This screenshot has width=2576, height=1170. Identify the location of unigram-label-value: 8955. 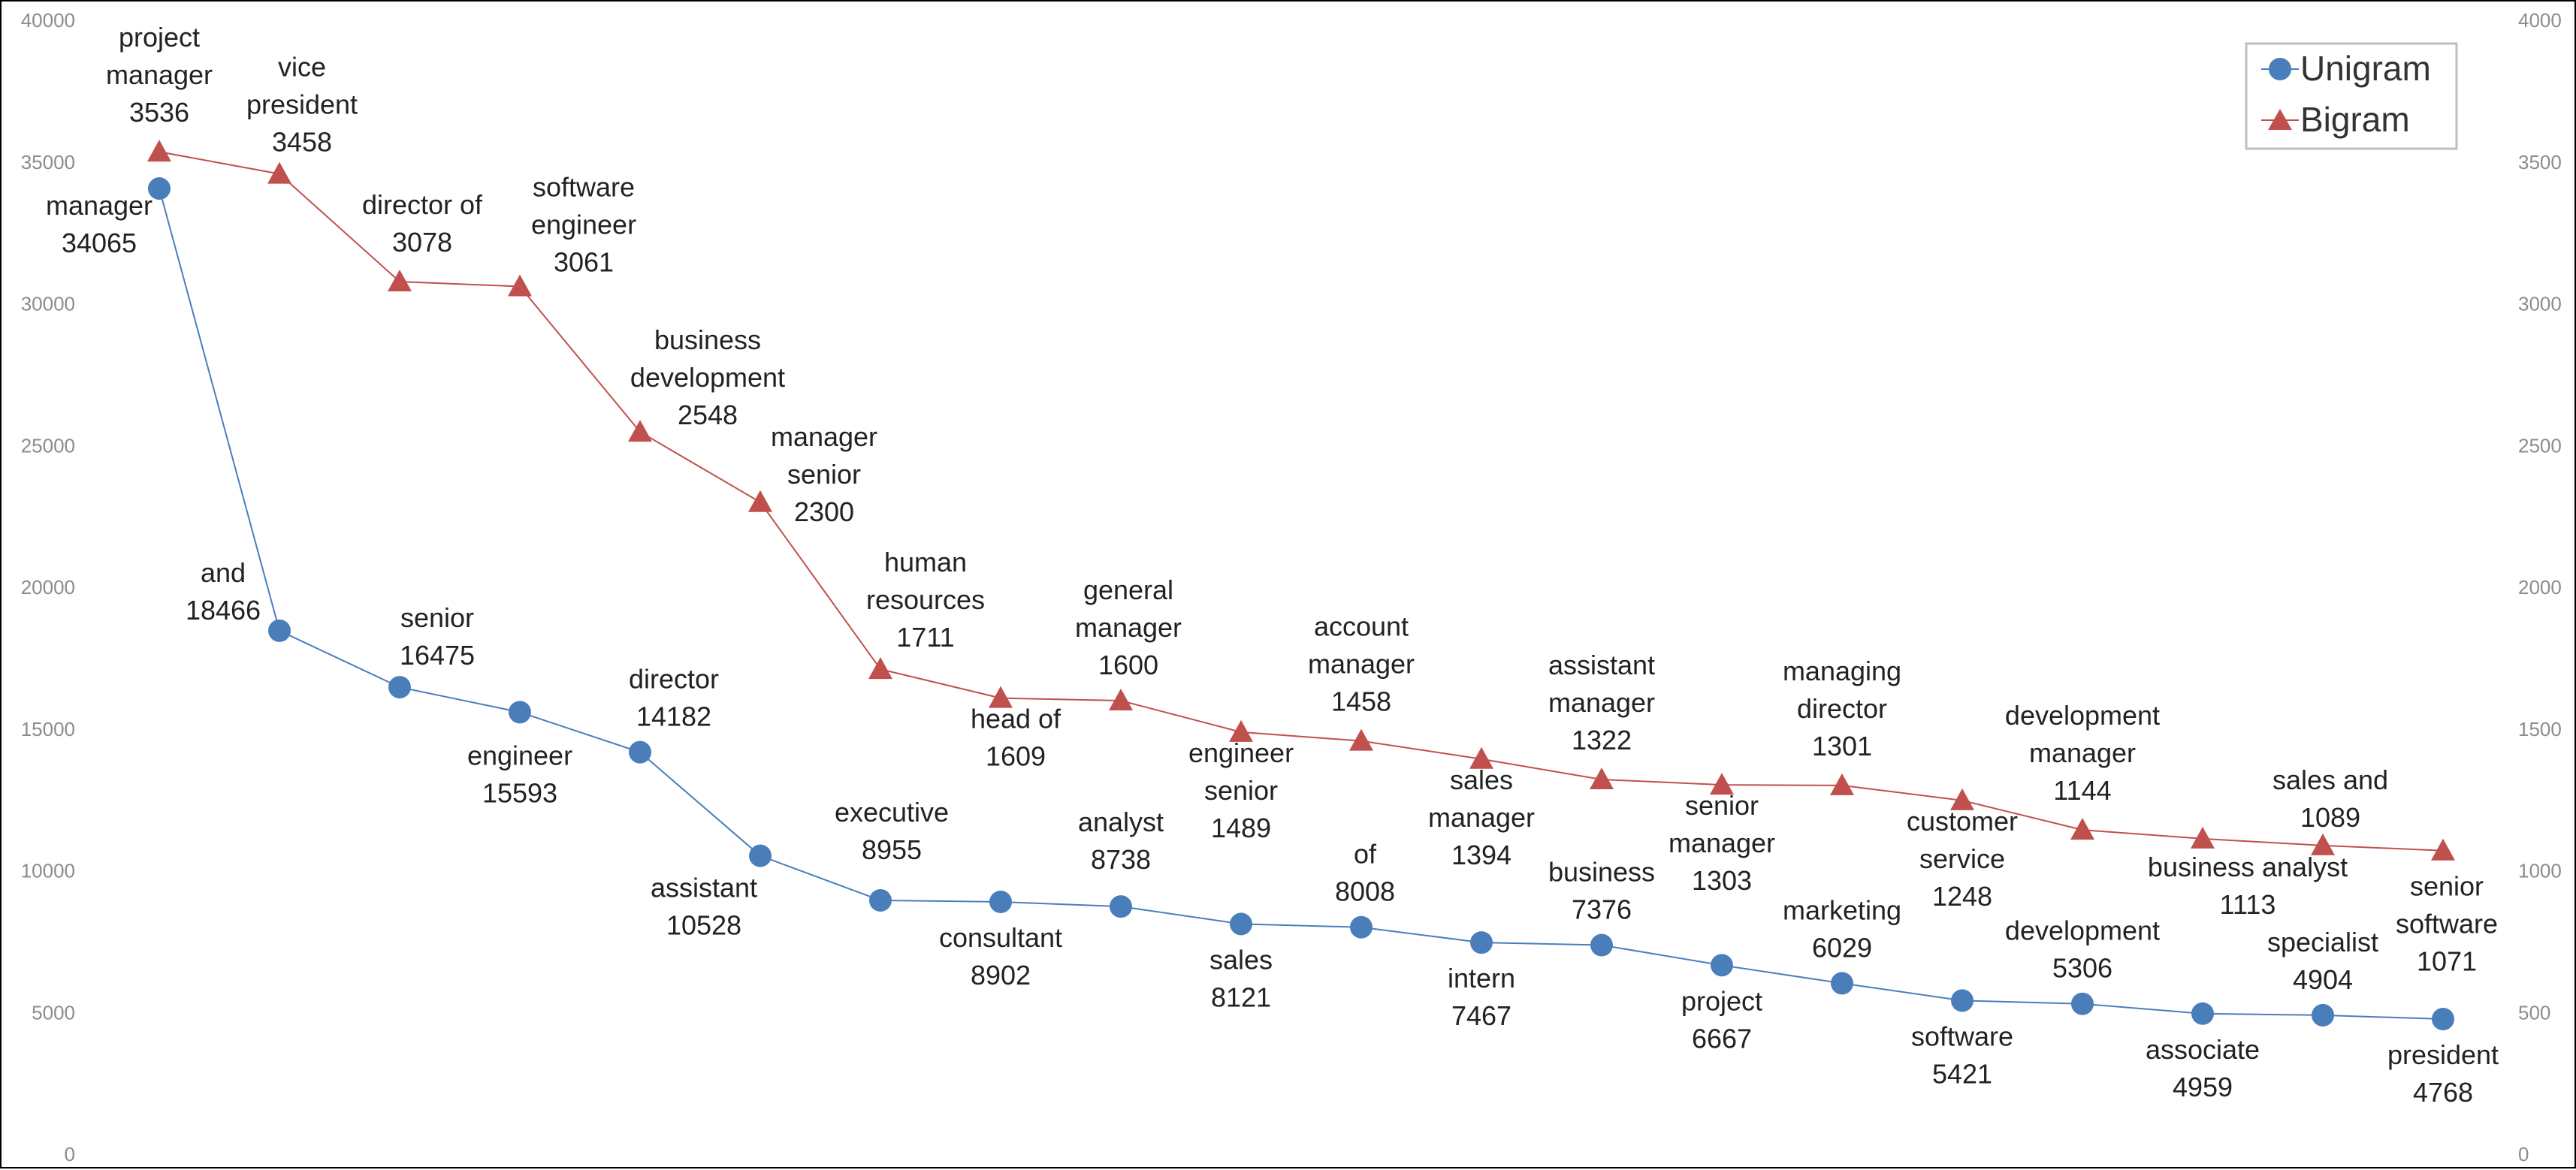
(892, 849).